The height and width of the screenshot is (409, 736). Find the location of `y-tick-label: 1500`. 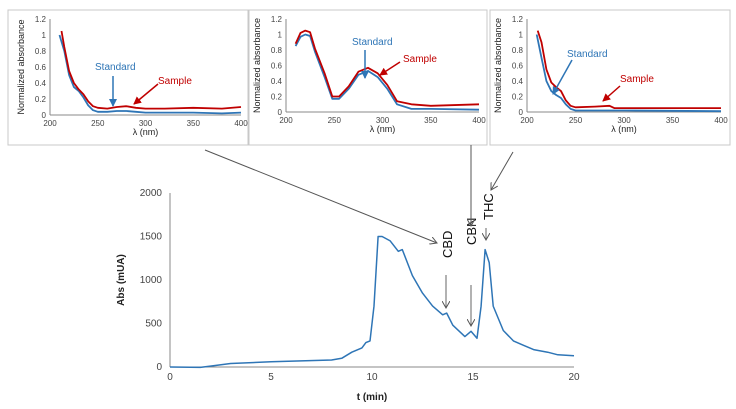

y-tick-label: 1500 is located at coordinates (151, 237).